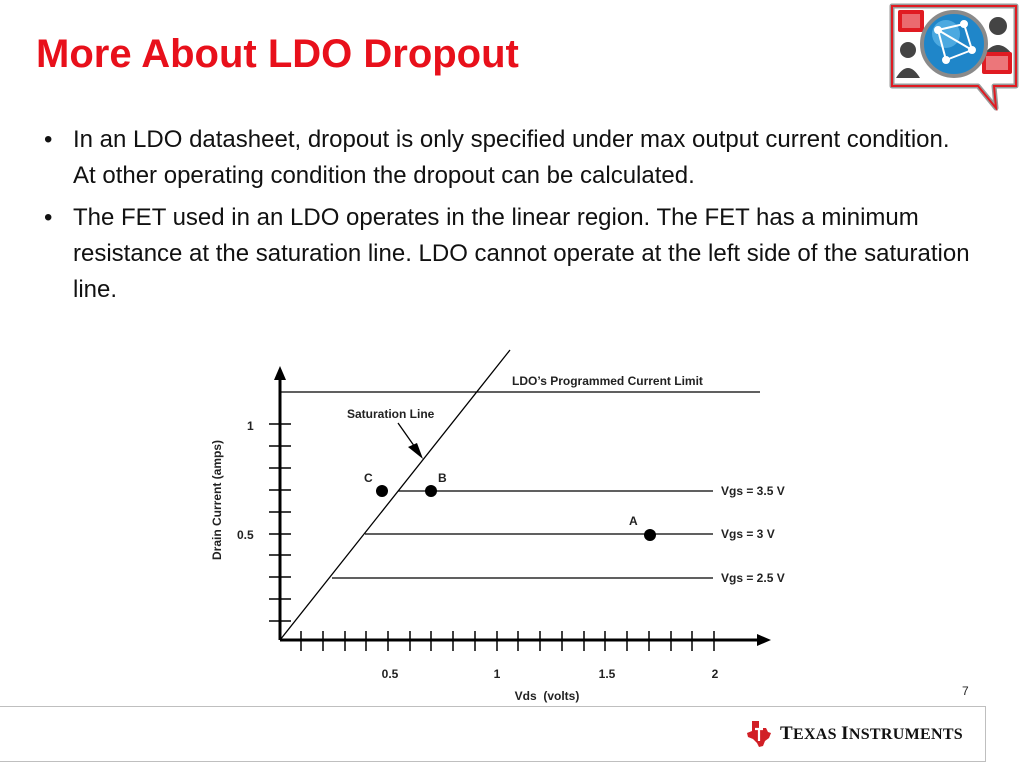 This screenshot has height=768, width=1024. Describe the element at coordinates (415, 451) in the screenshot. I see `saturation-pointer-arrow` at that location.